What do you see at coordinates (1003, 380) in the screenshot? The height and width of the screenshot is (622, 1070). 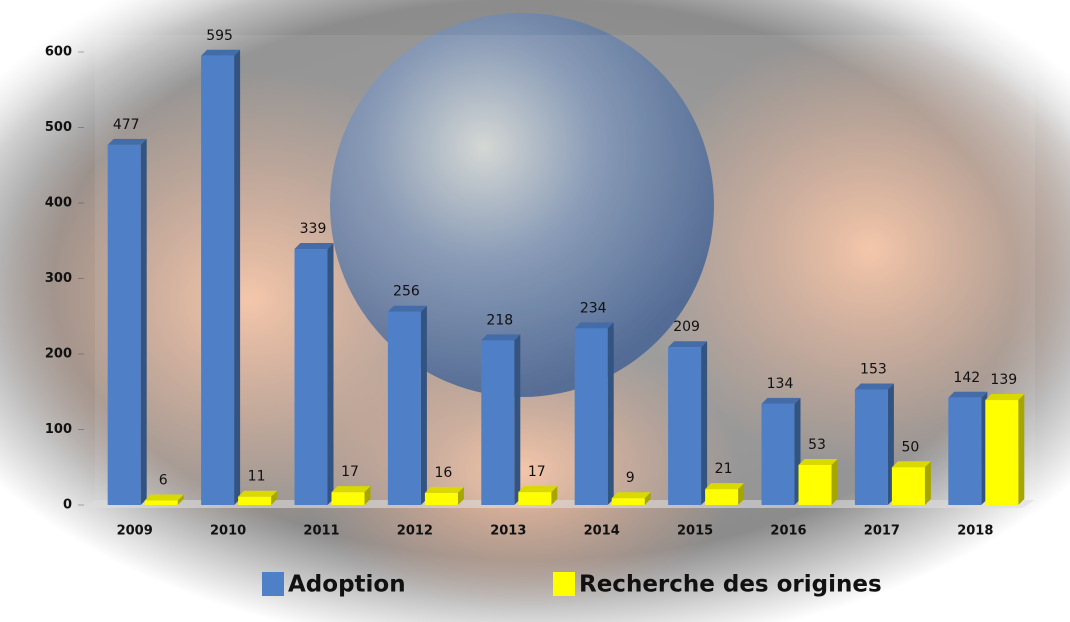 I see `value-label: 139` at bounding box center [1003, 380].